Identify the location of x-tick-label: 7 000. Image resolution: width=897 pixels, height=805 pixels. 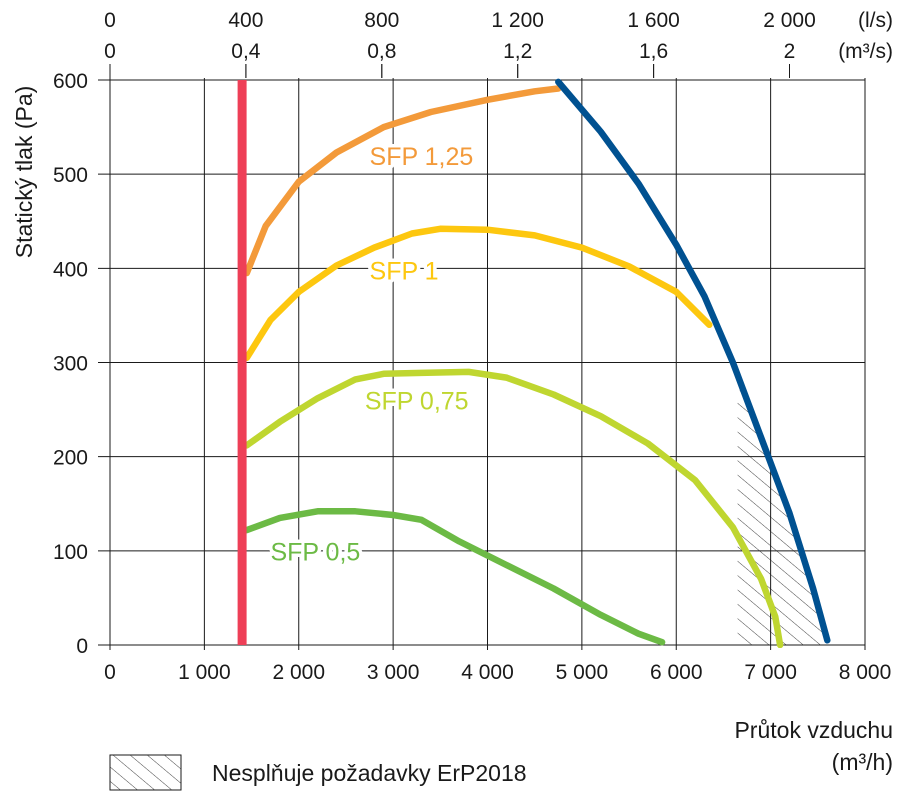
(770, 672).